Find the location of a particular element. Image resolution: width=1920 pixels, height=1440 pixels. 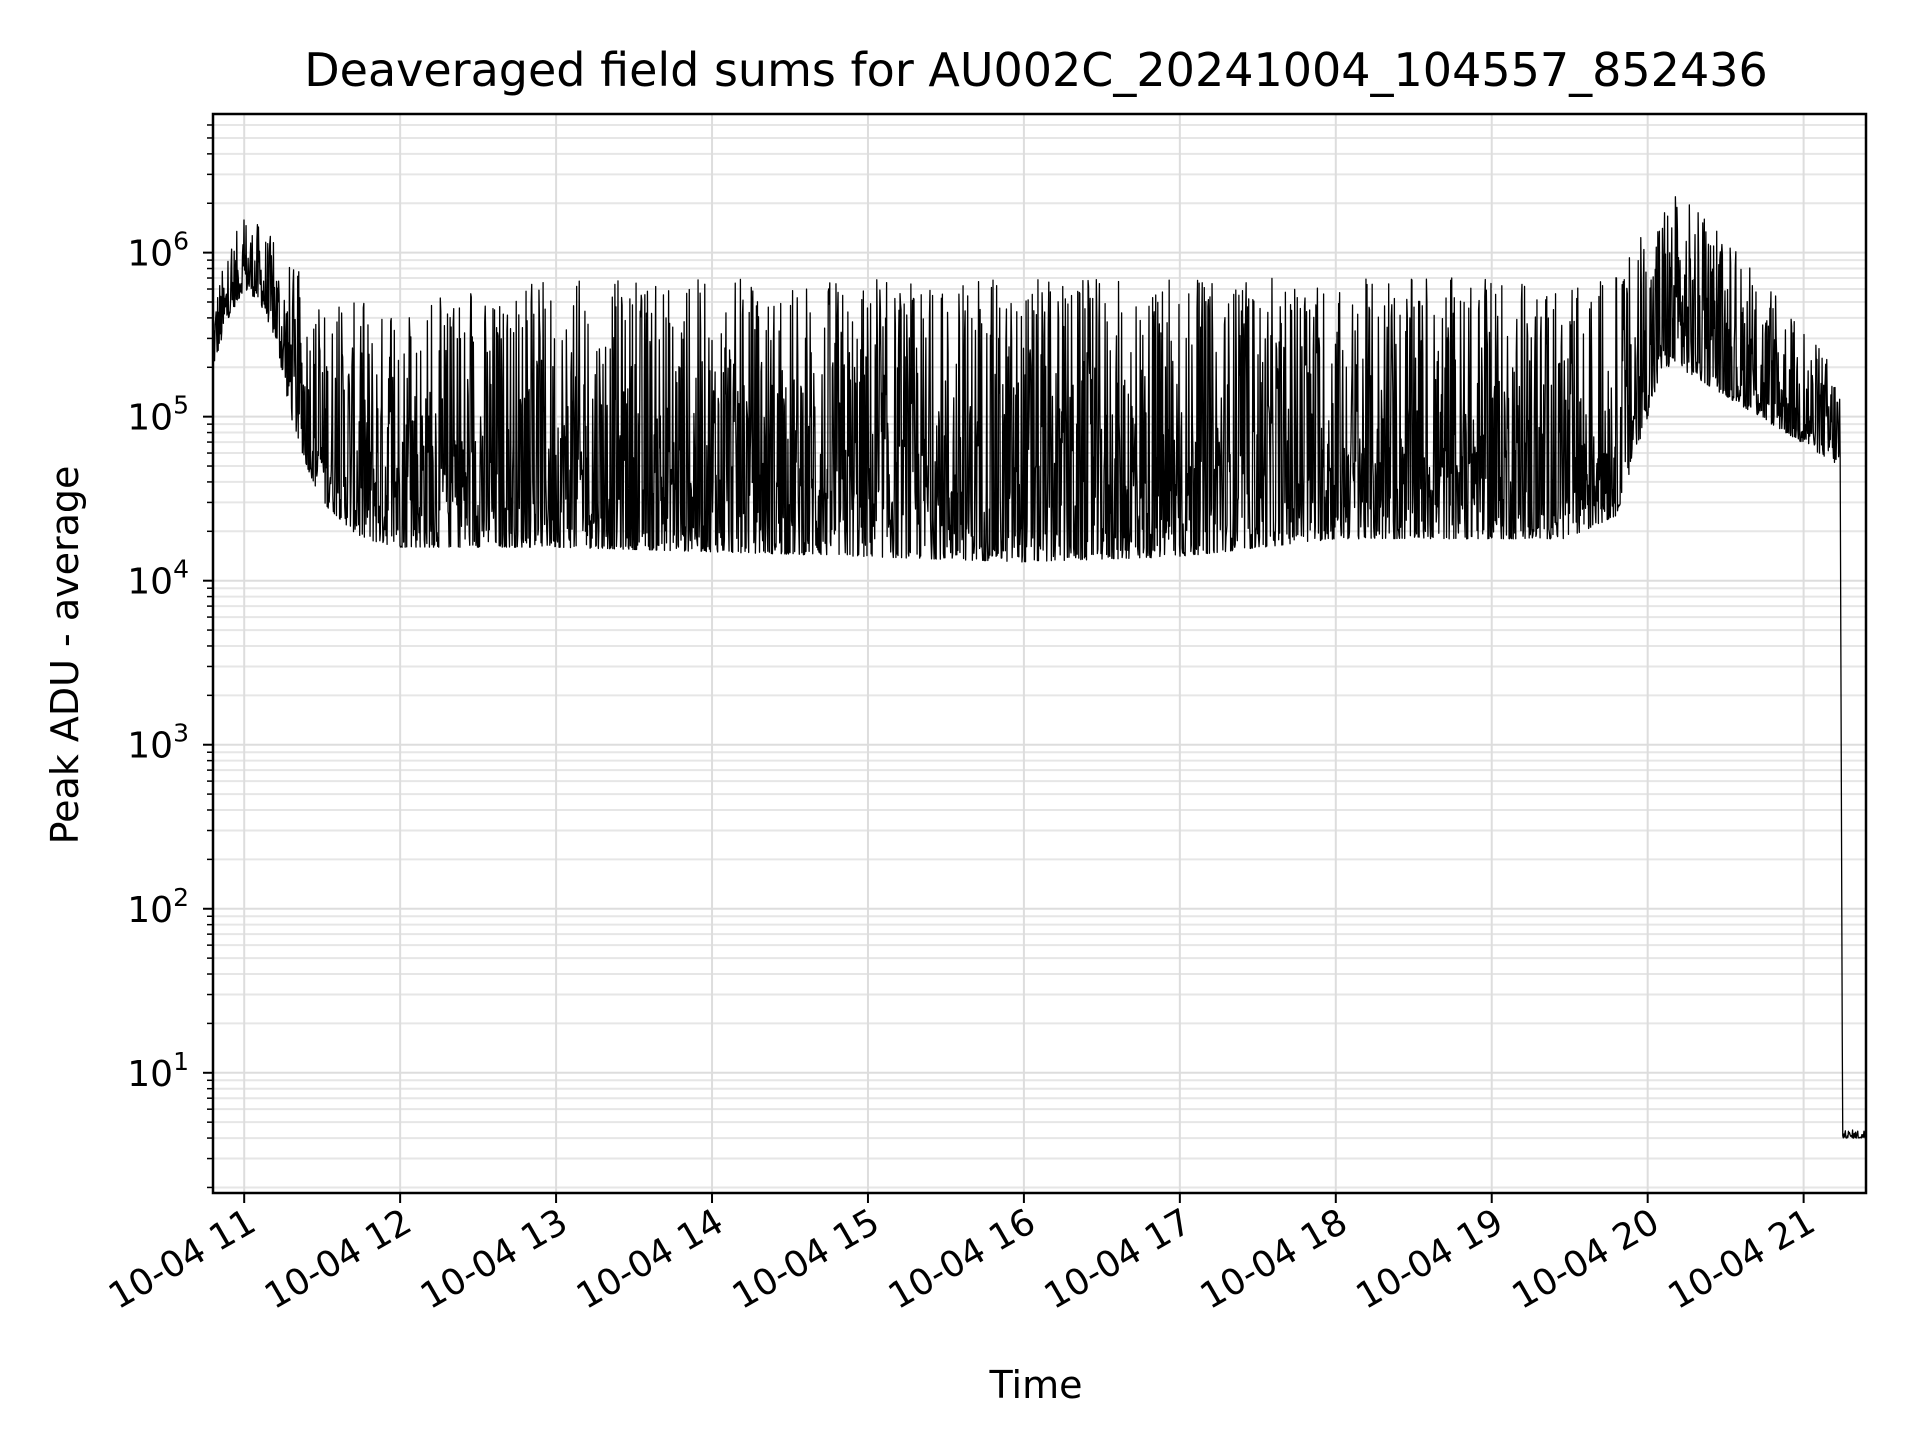

x-tick-label: 10-04 18 is located at coordinates (1274, 1259).